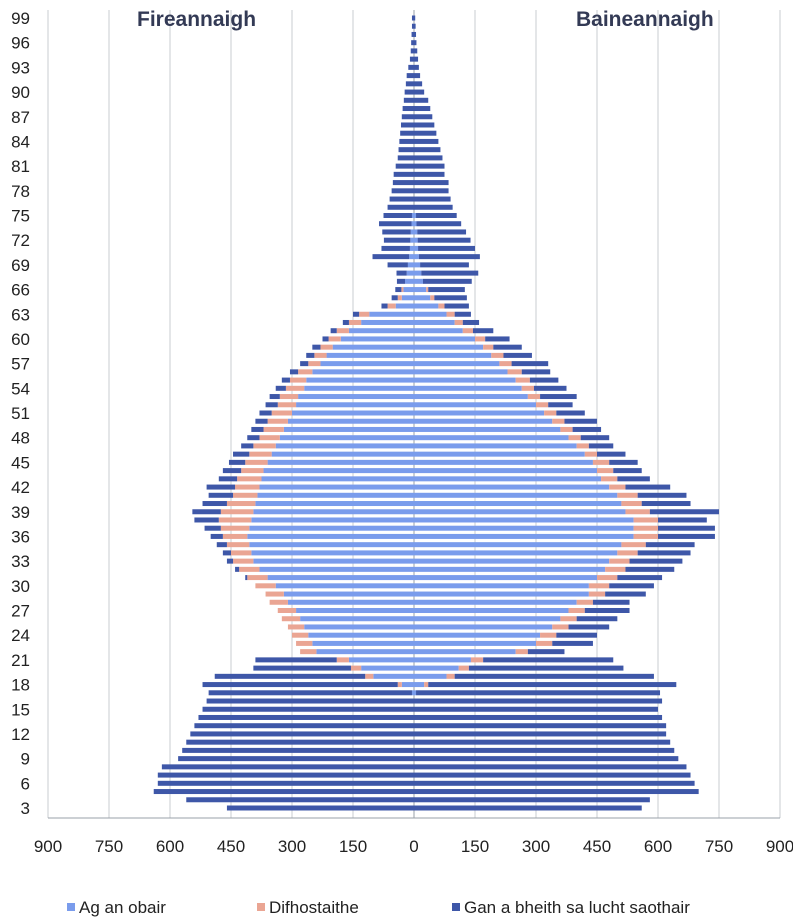  Describe the element at coordinates (20, 734) in the screenshot. I see `y-tick-label: 12` at that location.